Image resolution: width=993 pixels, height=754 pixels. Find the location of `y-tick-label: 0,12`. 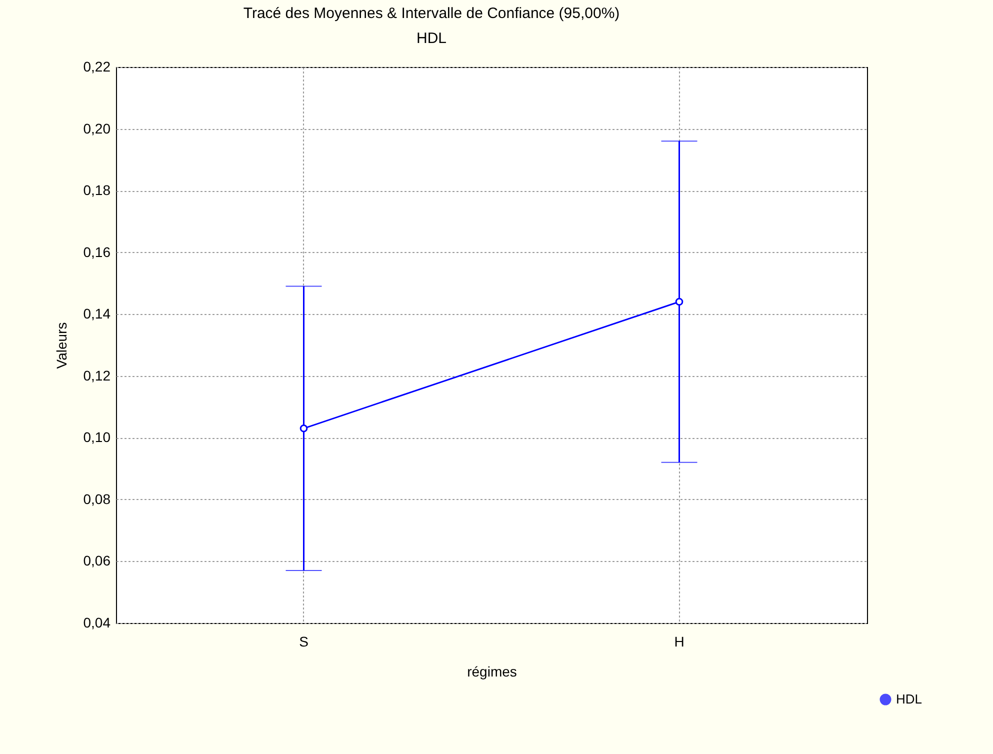

y-tick-label: 0,12 is located at coordinates (97, 375).